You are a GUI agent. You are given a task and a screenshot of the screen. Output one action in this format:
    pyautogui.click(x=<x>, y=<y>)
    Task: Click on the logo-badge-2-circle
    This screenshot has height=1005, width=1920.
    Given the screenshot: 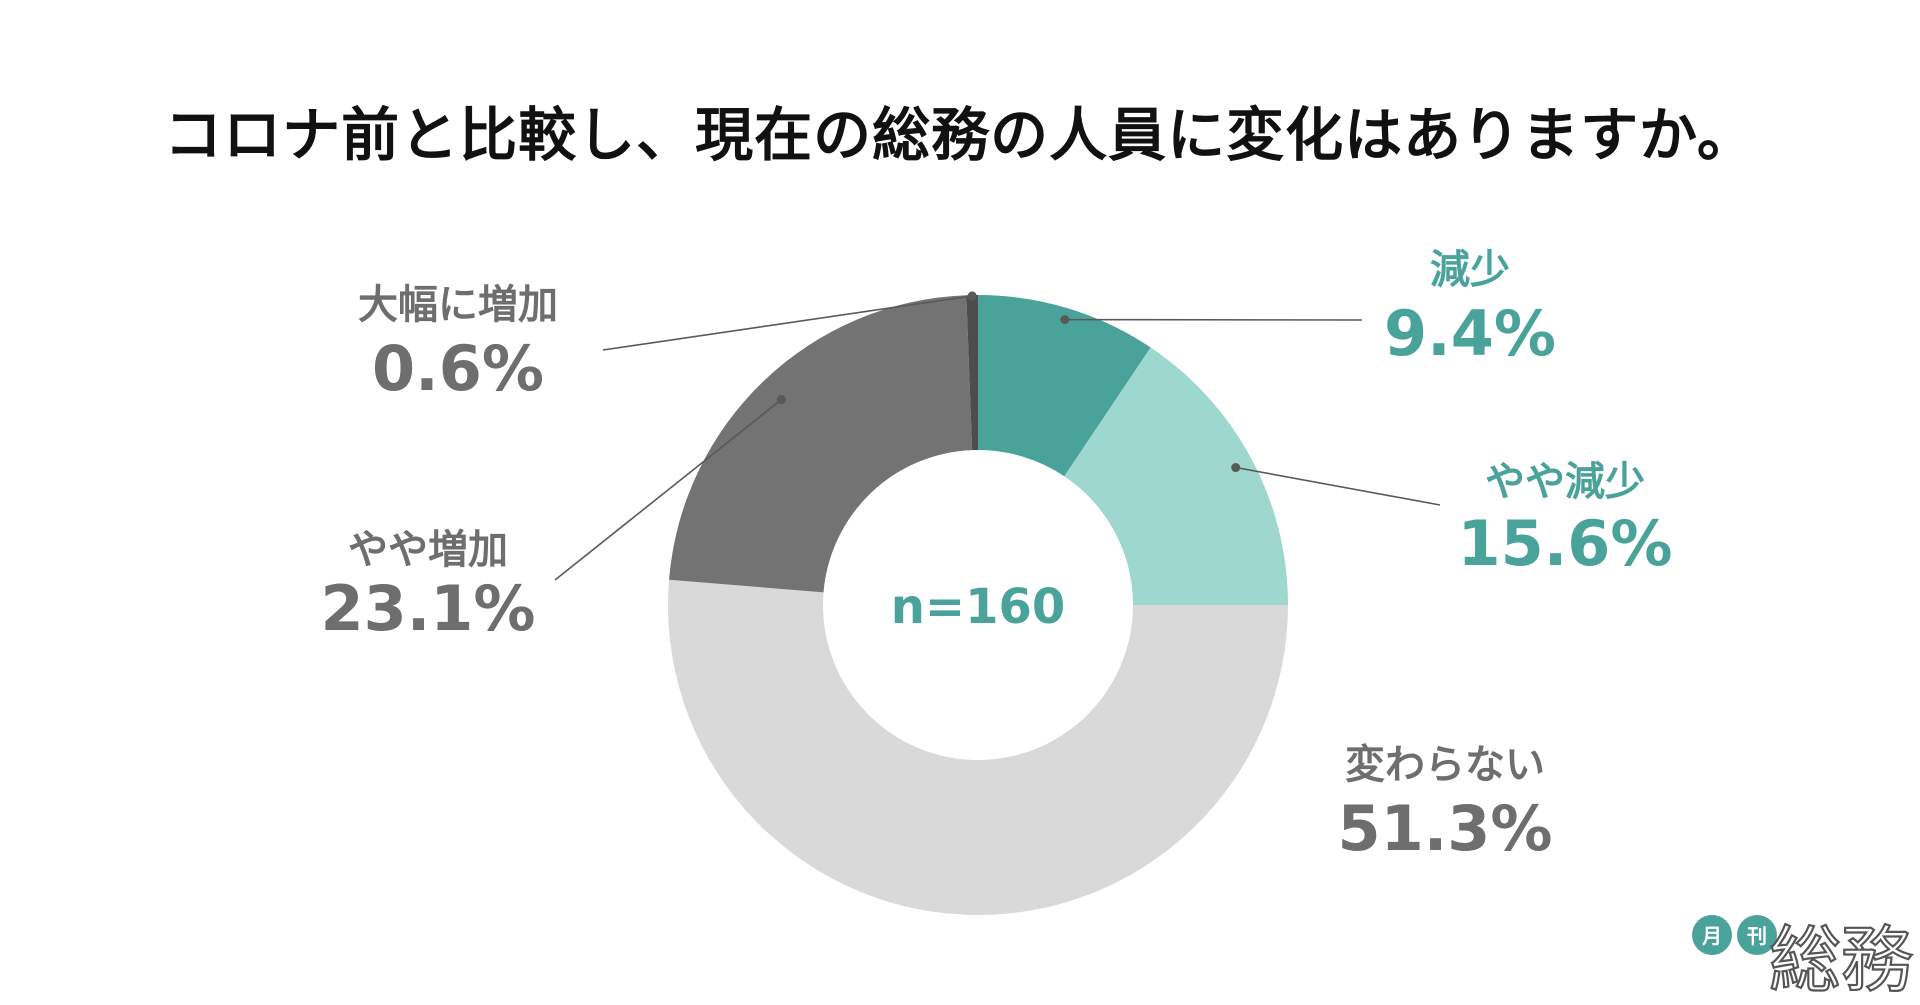 What is the action you would take?
    pyautogui.click(x=1757, y=935)
    